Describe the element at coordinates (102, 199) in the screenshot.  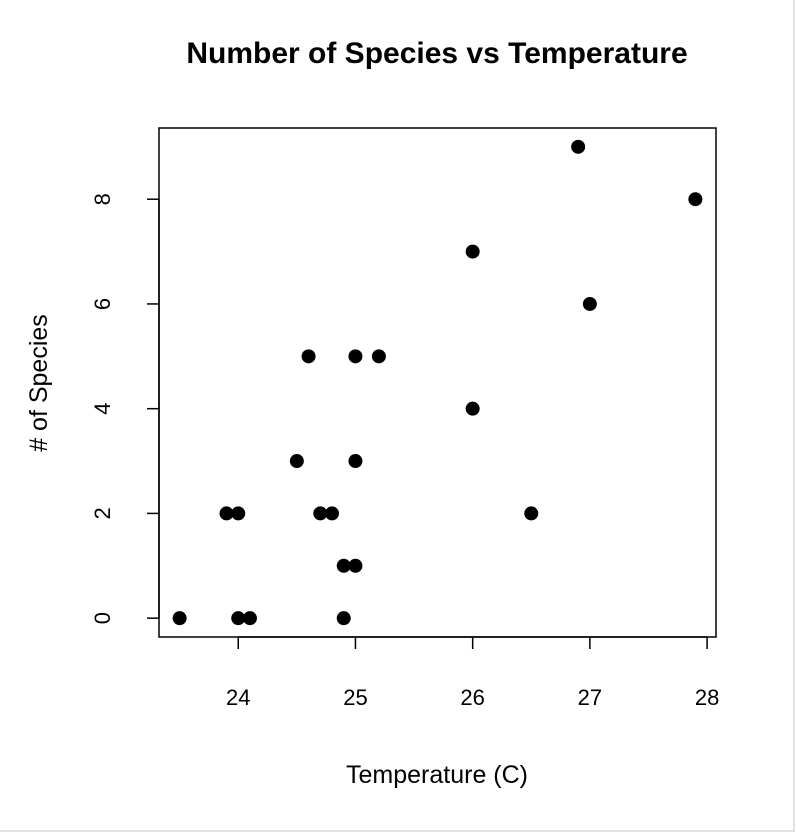
I see `y-tick-label: 8` at that location.